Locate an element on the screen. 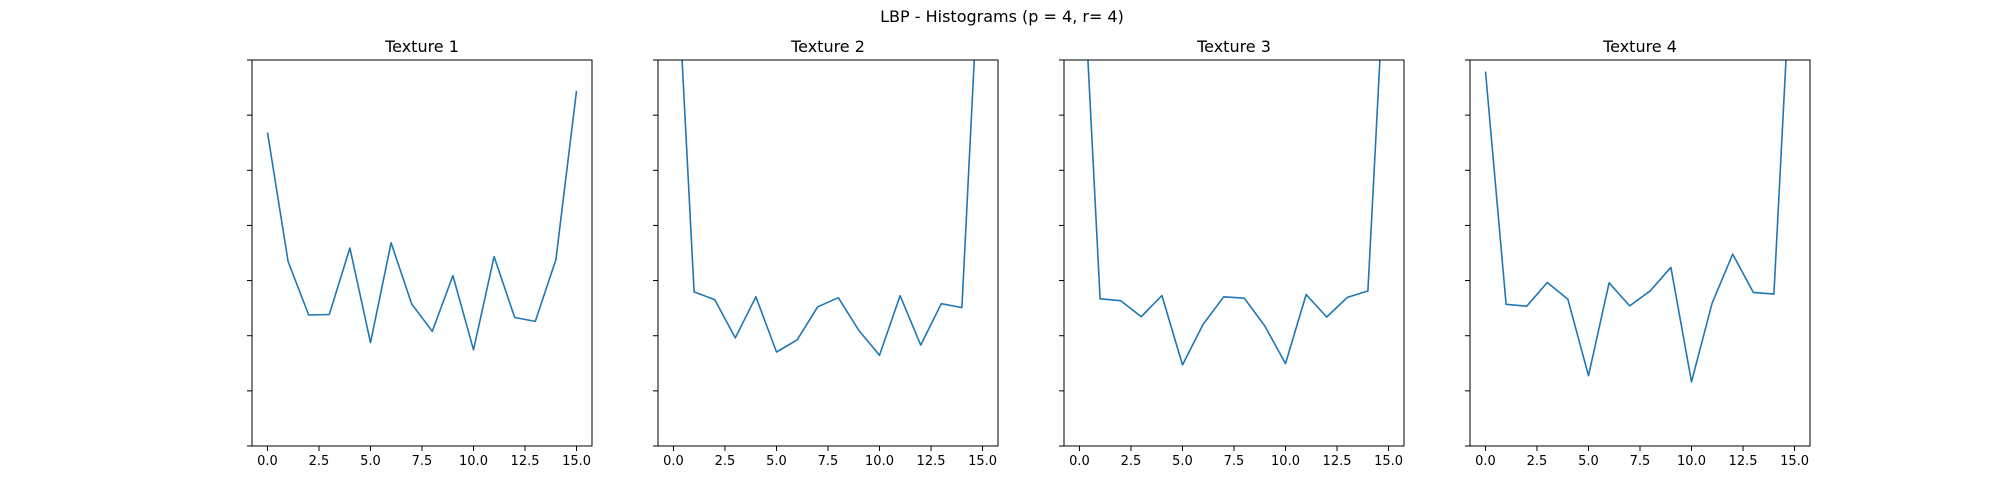 This screenshot has height=500, width=2000. subplot-title: Texture 3 is located at coordinates (1233, 46).